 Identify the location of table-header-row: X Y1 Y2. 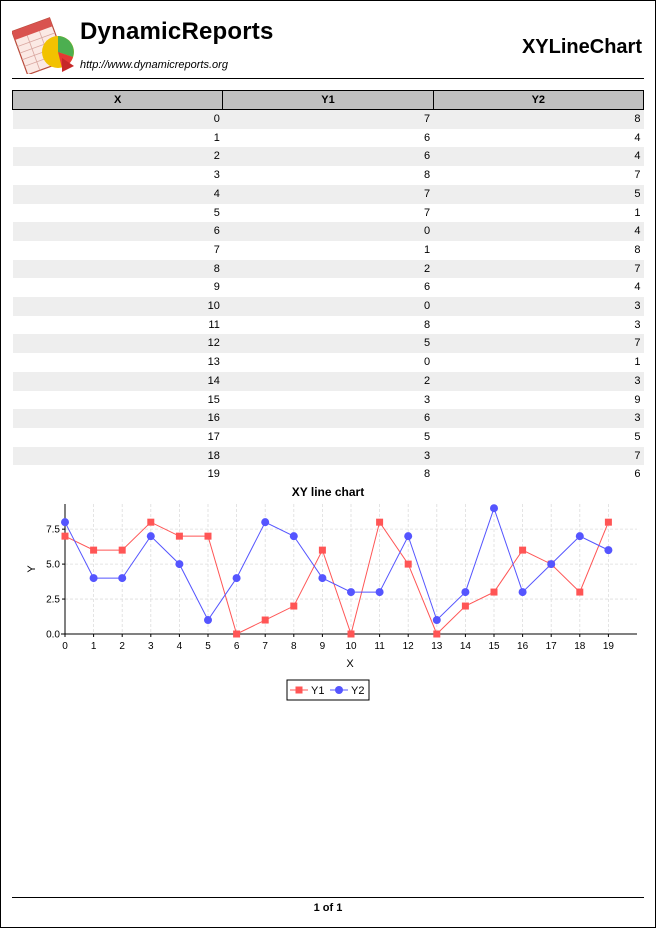
(328, 100).